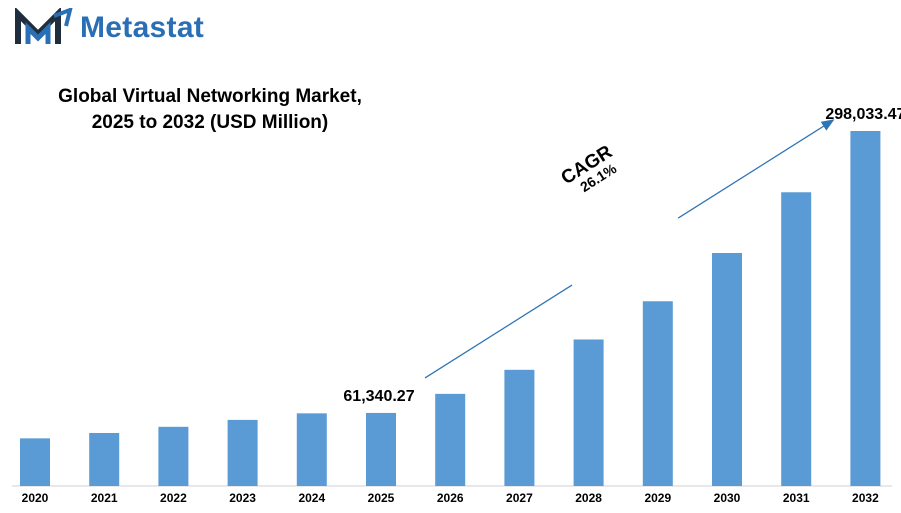 The image size is (901, 513). I want to click on bar-2031, so click(796, 339).